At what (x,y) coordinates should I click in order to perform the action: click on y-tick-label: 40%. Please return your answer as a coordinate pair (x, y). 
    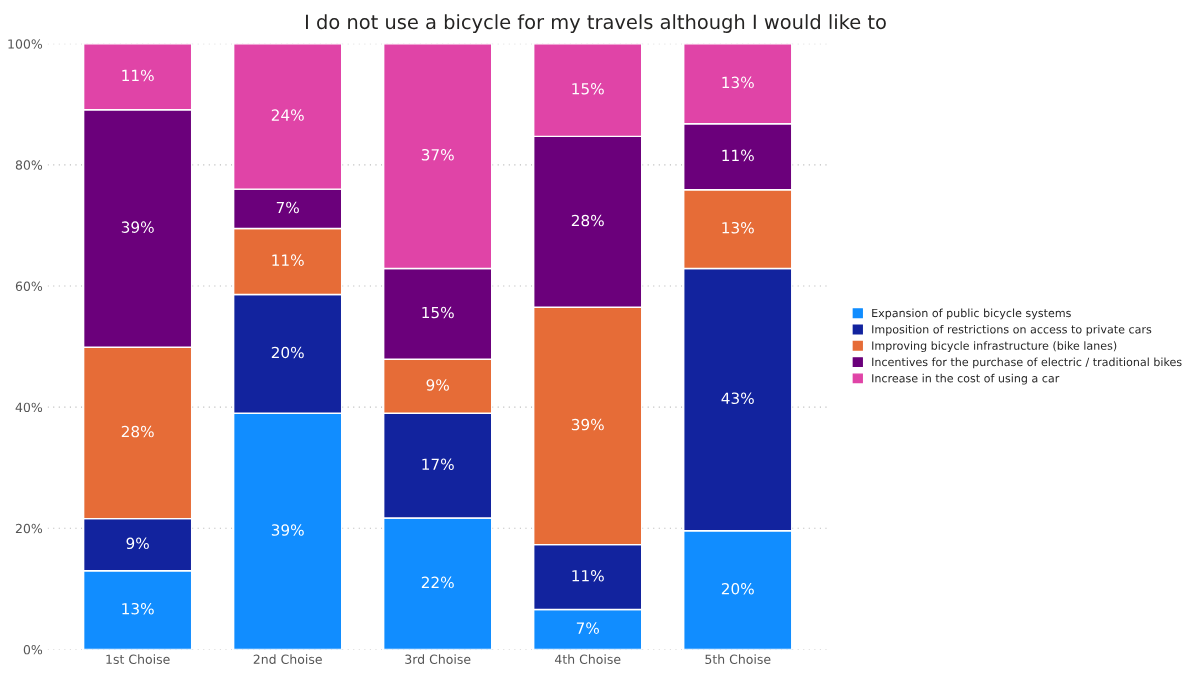
    Looking at the image, I should click on (29, 407).